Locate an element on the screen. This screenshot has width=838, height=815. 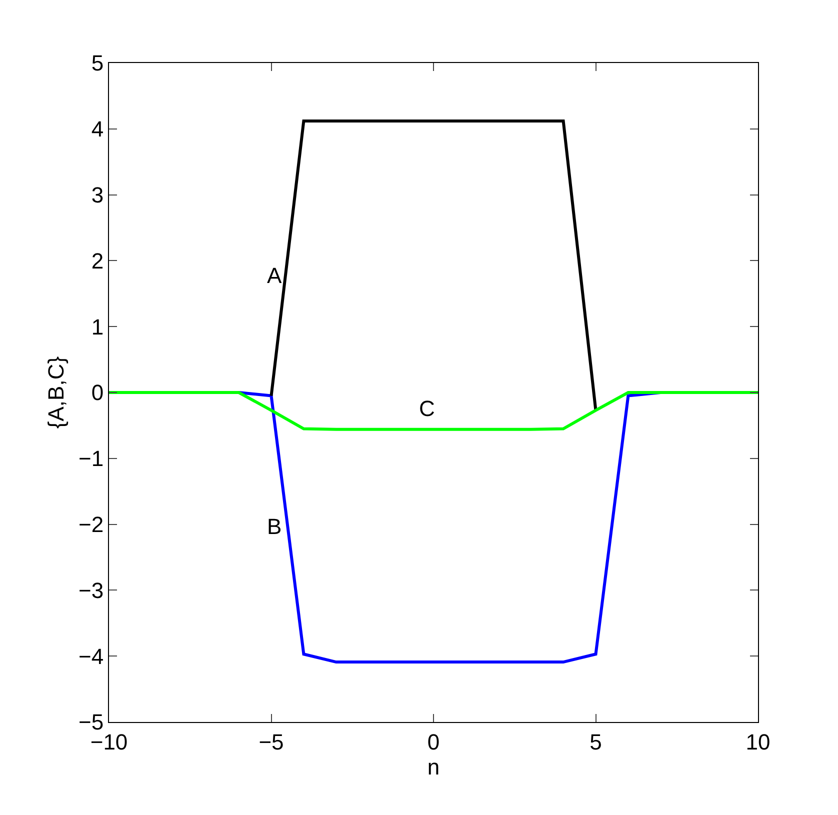
series-label: A is located at coordinates (274, 275).